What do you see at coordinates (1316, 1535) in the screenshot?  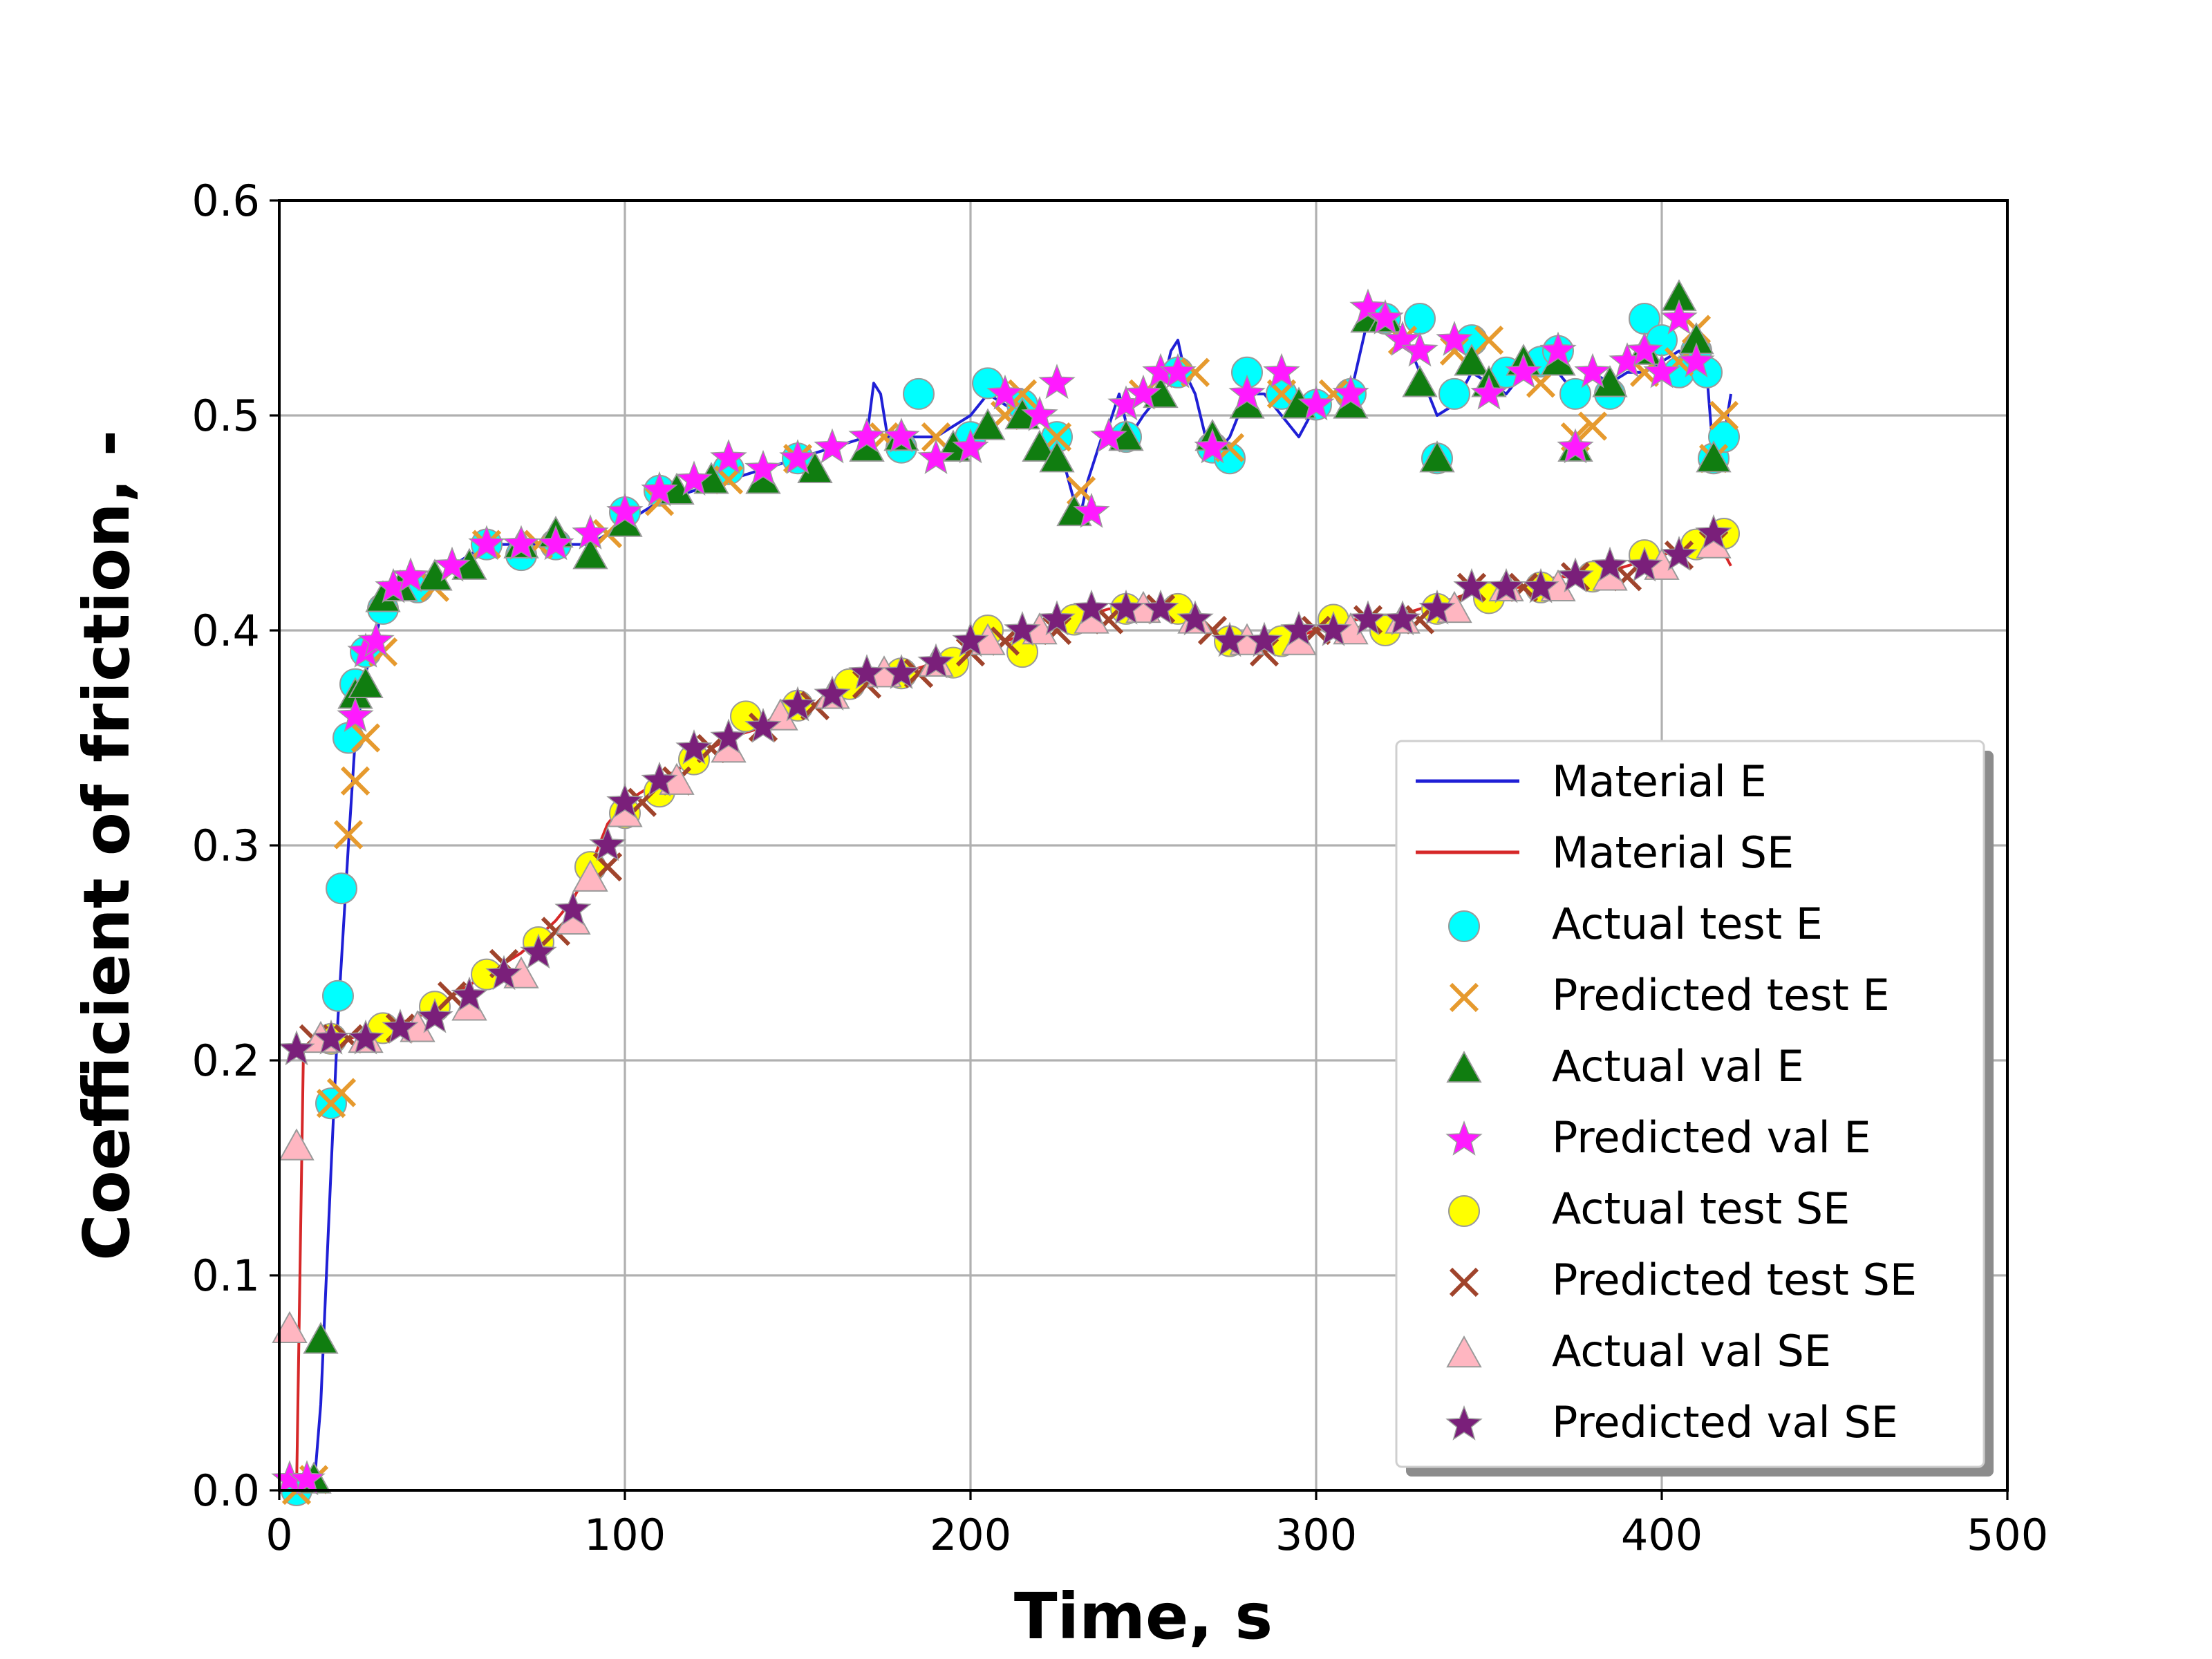 I see `x-tick-label: 300` at bounding box center [1316, 1535].